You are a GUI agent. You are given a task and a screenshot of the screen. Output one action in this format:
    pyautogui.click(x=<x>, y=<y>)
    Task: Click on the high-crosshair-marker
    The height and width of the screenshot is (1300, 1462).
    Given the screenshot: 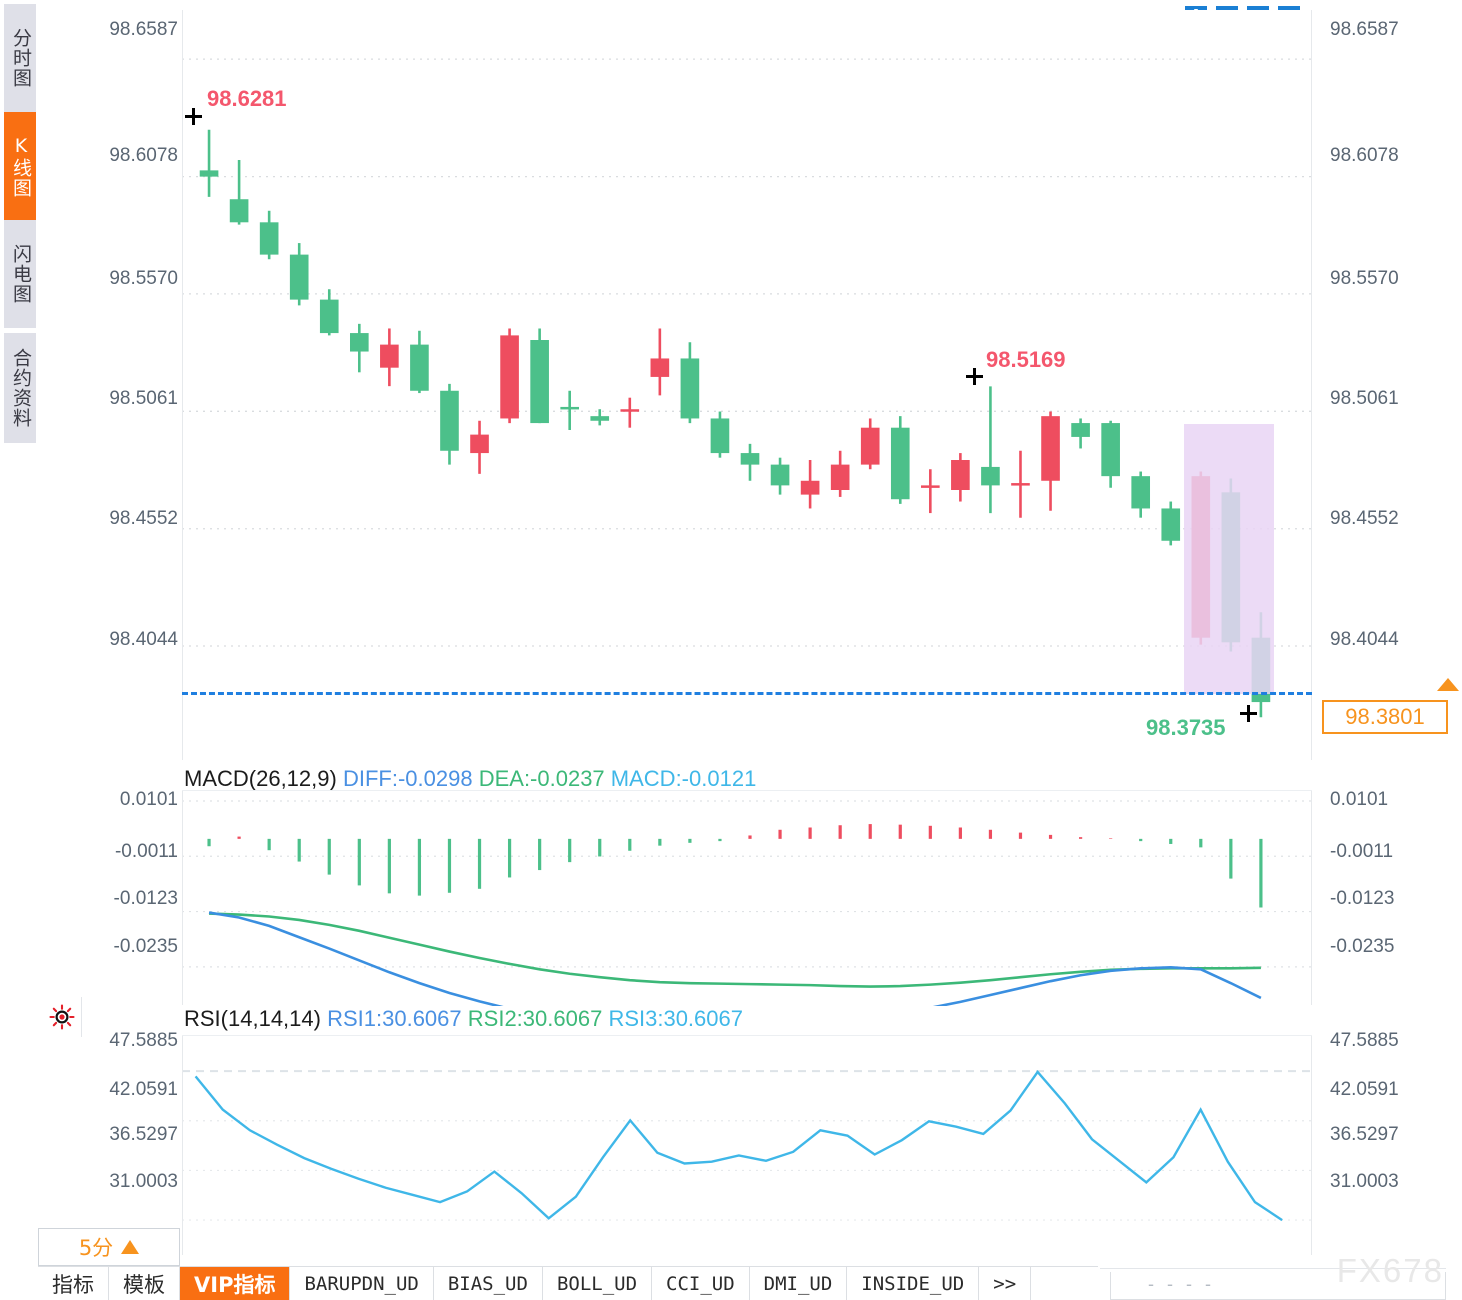 What is the action you would take?
    pyautogui.click(x=193, y=116)
    